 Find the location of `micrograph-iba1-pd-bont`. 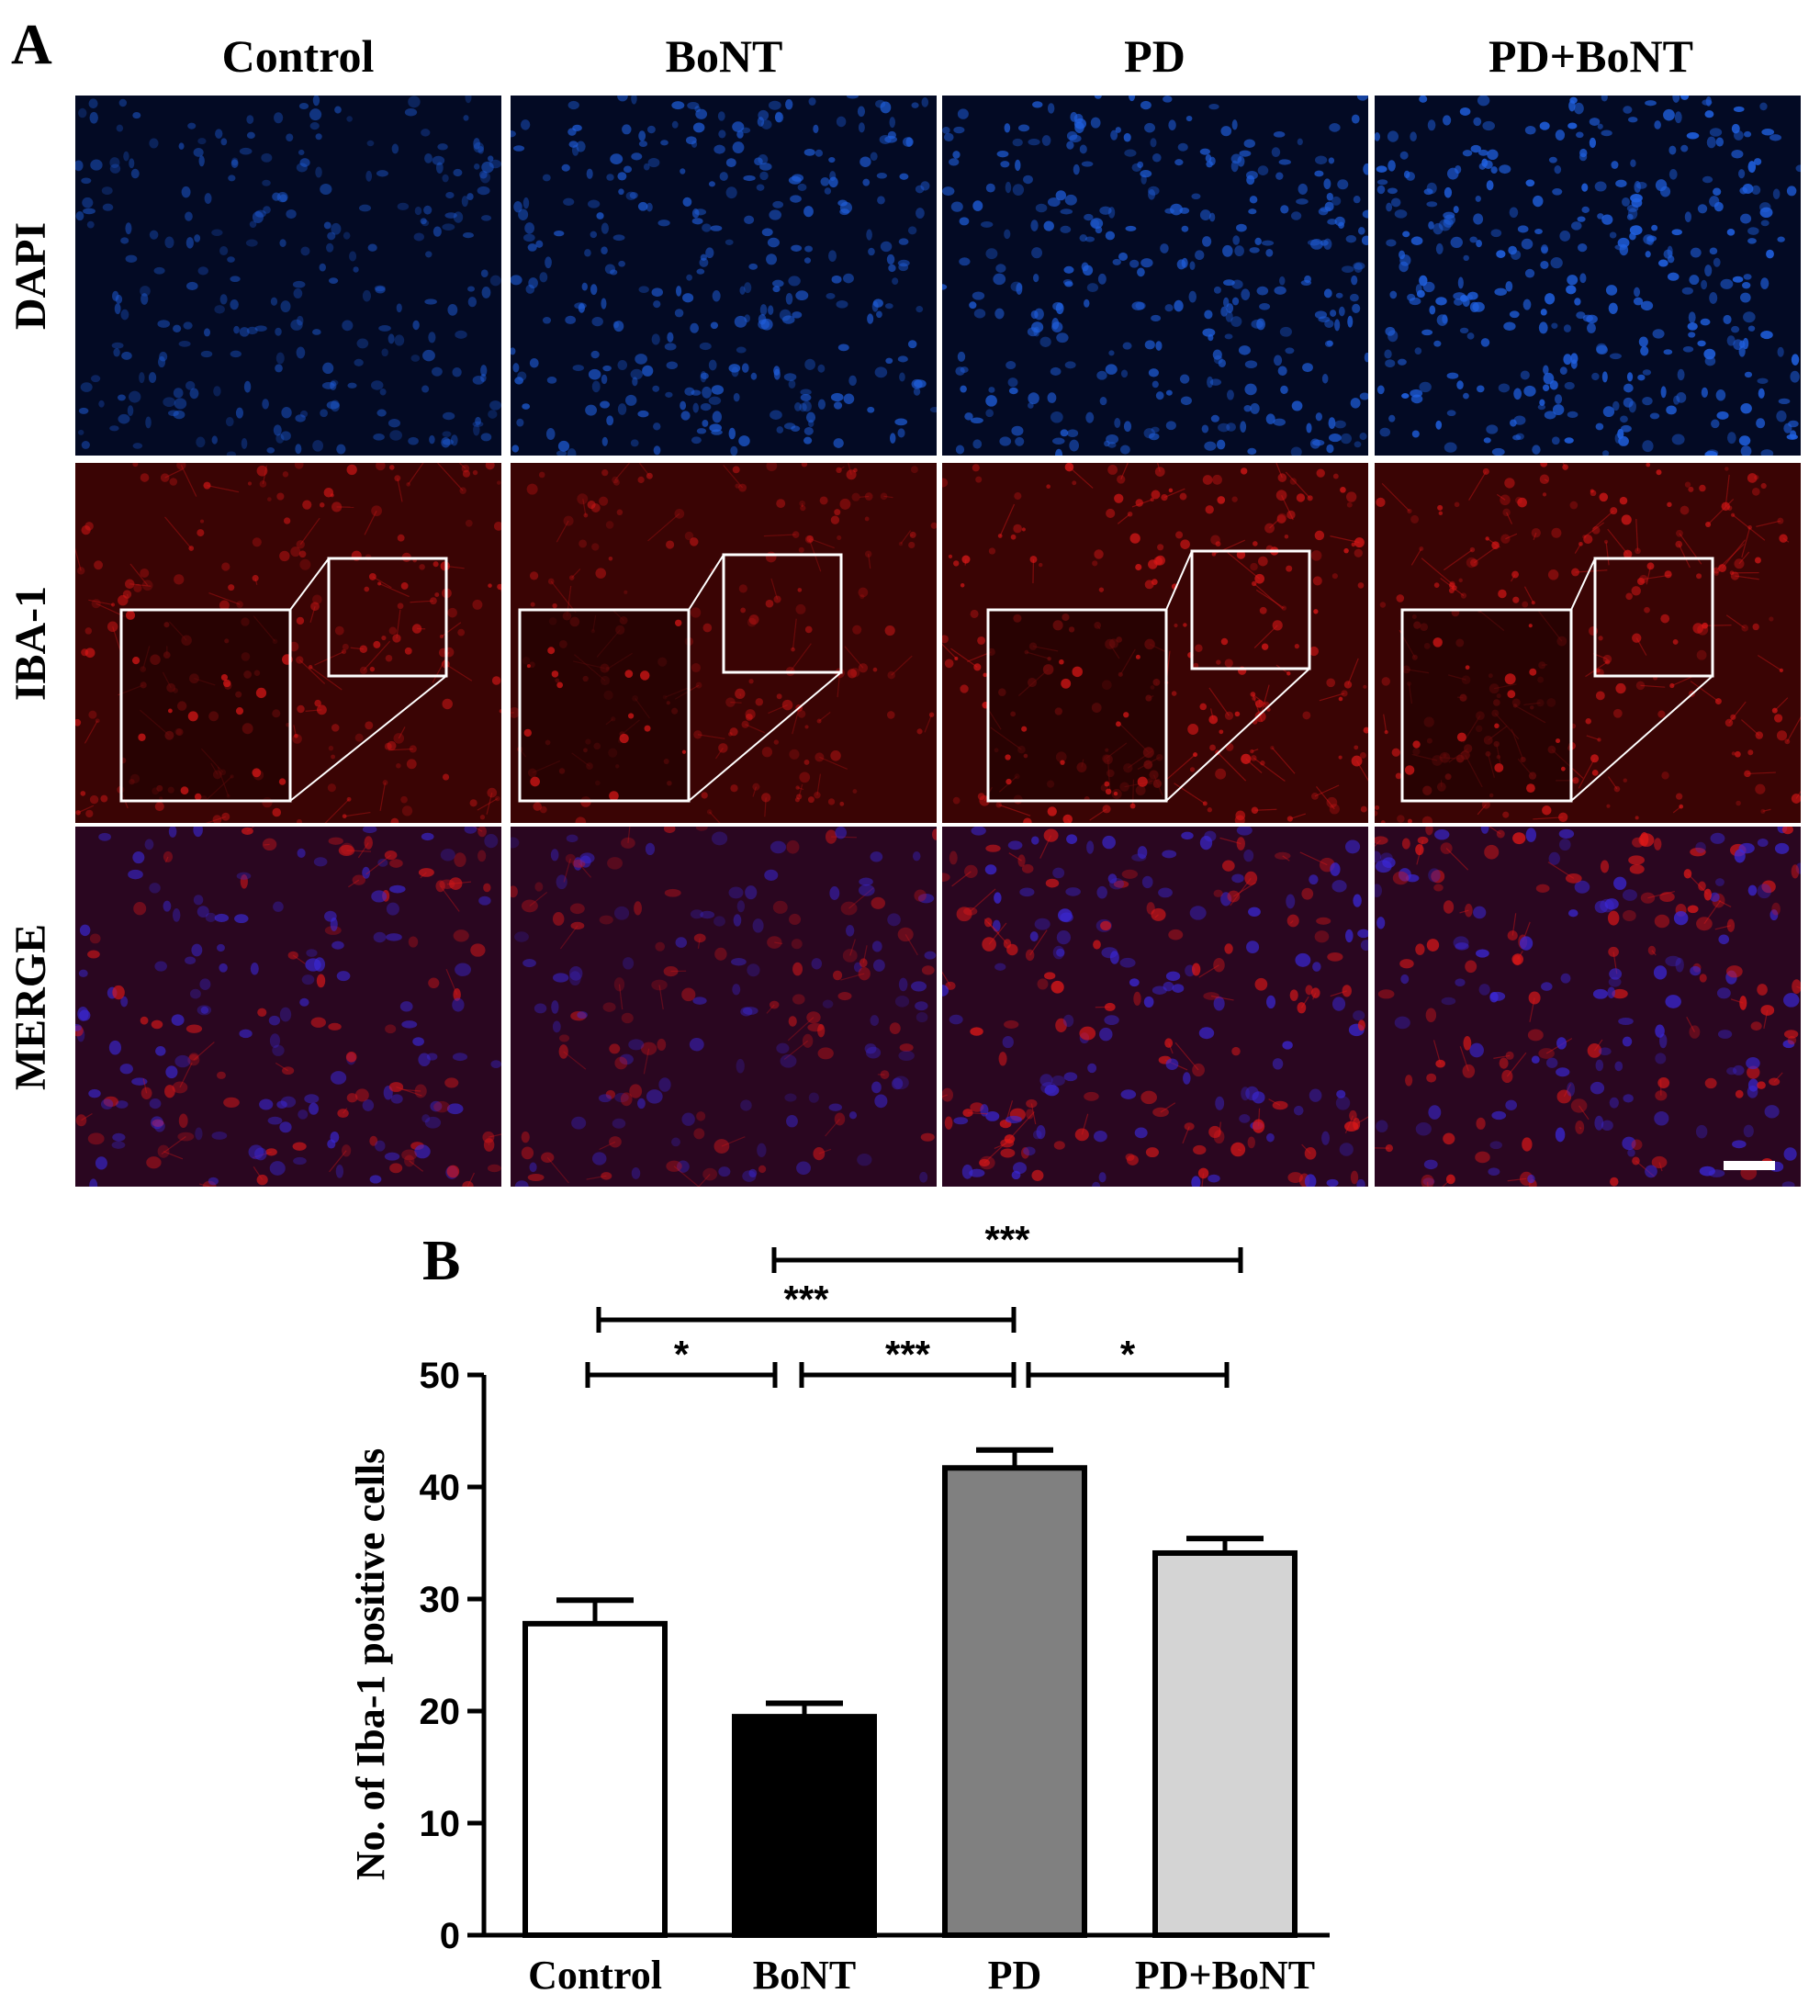

micrograph-iba1-pd-bont is located at coordinates (1588, 643).